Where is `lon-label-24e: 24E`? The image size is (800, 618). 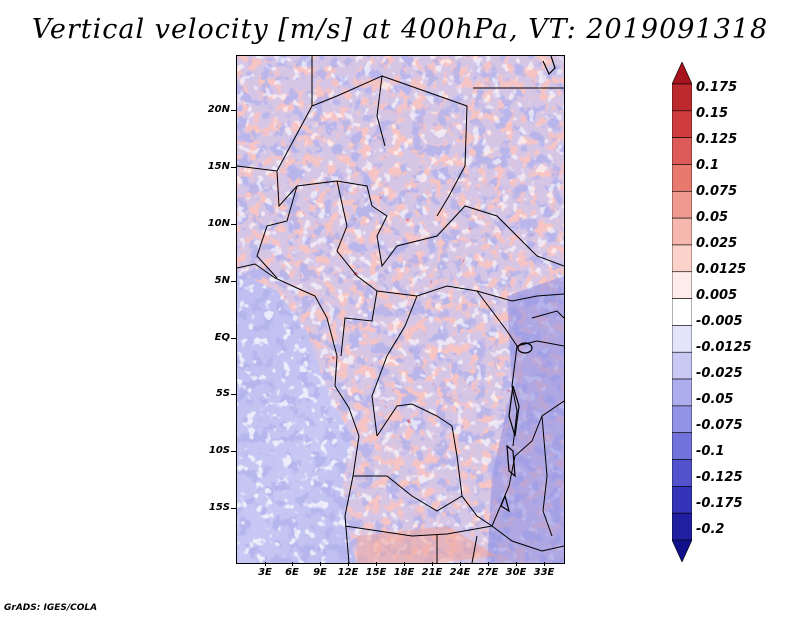 lon-label-24e: 24E is located at coordinates (460, 572).